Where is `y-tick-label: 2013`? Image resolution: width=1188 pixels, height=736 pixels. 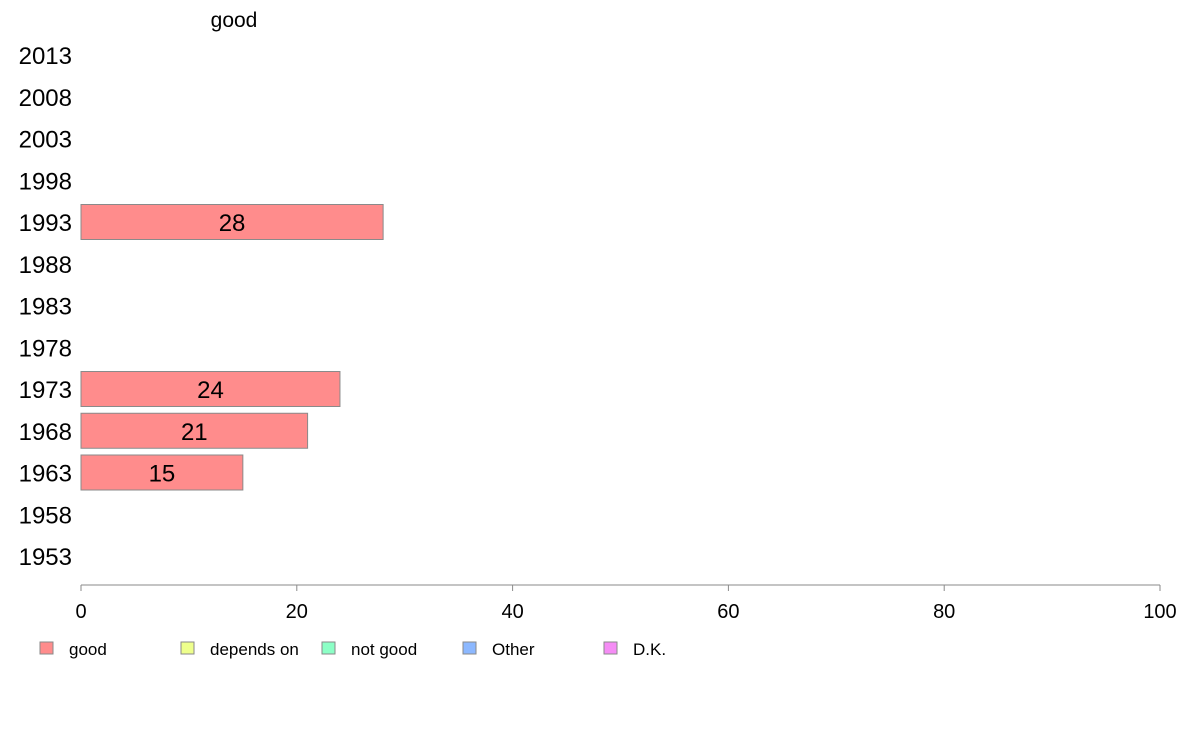 y-tick-label: 2013 is located at coordinates (45, 56).